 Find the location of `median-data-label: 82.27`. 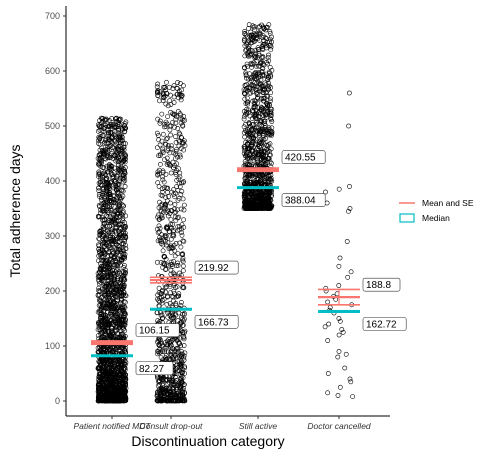

median-data-label: 82.27 is located at coordinates (151, 369).